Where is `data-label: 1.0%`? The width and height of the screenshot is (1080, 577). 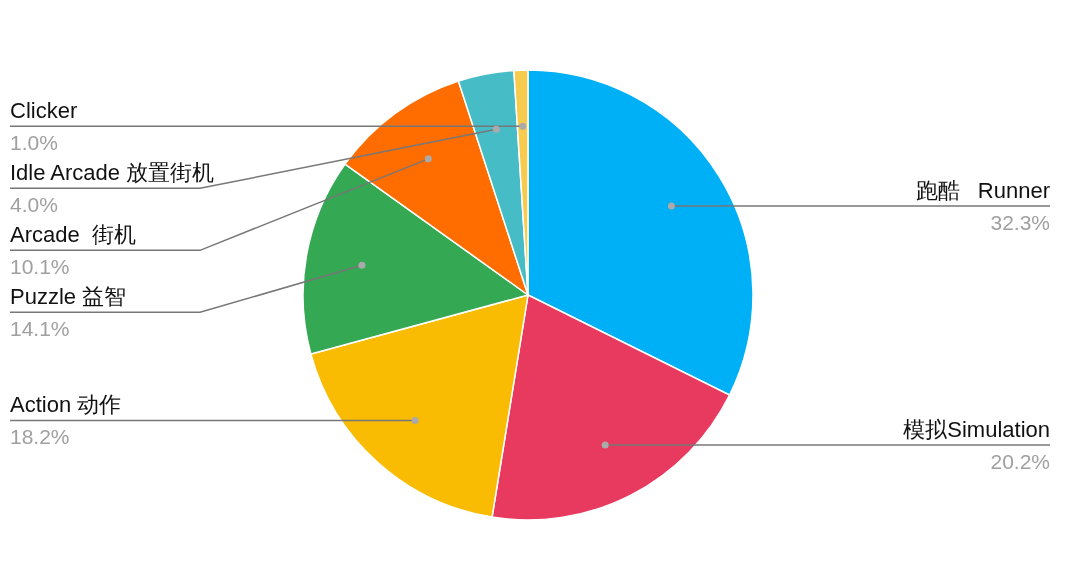
data-label: 1.0% is located at coordinates (34, 143).